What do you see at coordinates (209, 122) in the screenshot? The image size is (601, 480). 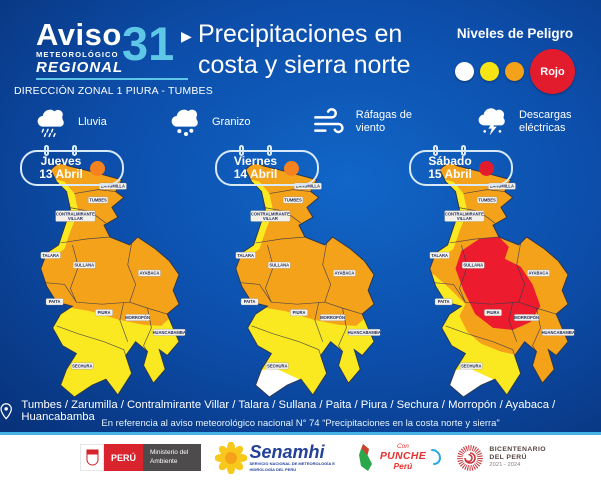 I see `legend-hail: Granizo` at bounding box center [209, 122].